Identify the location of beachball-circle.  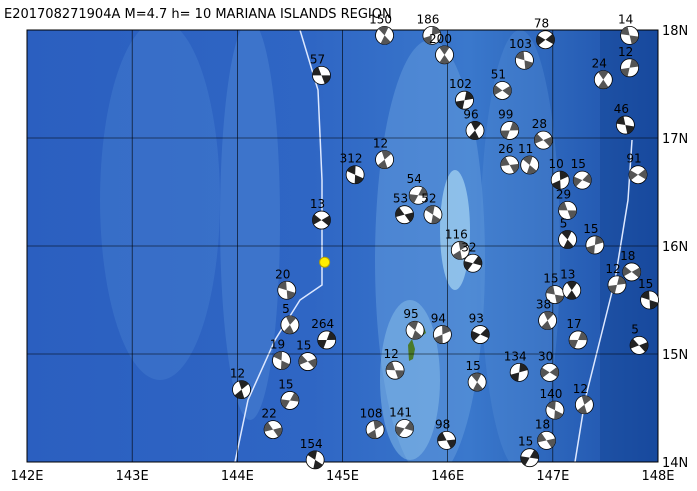
(290, 325).